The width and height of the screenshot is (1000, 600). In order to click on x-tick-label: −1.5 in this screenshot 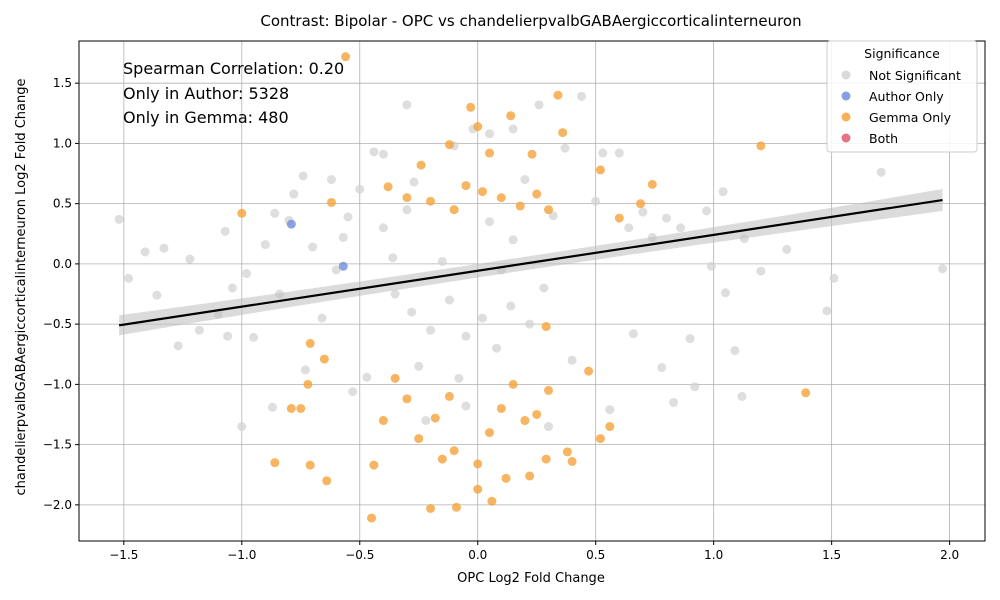, I will do `click(123, 555)`.